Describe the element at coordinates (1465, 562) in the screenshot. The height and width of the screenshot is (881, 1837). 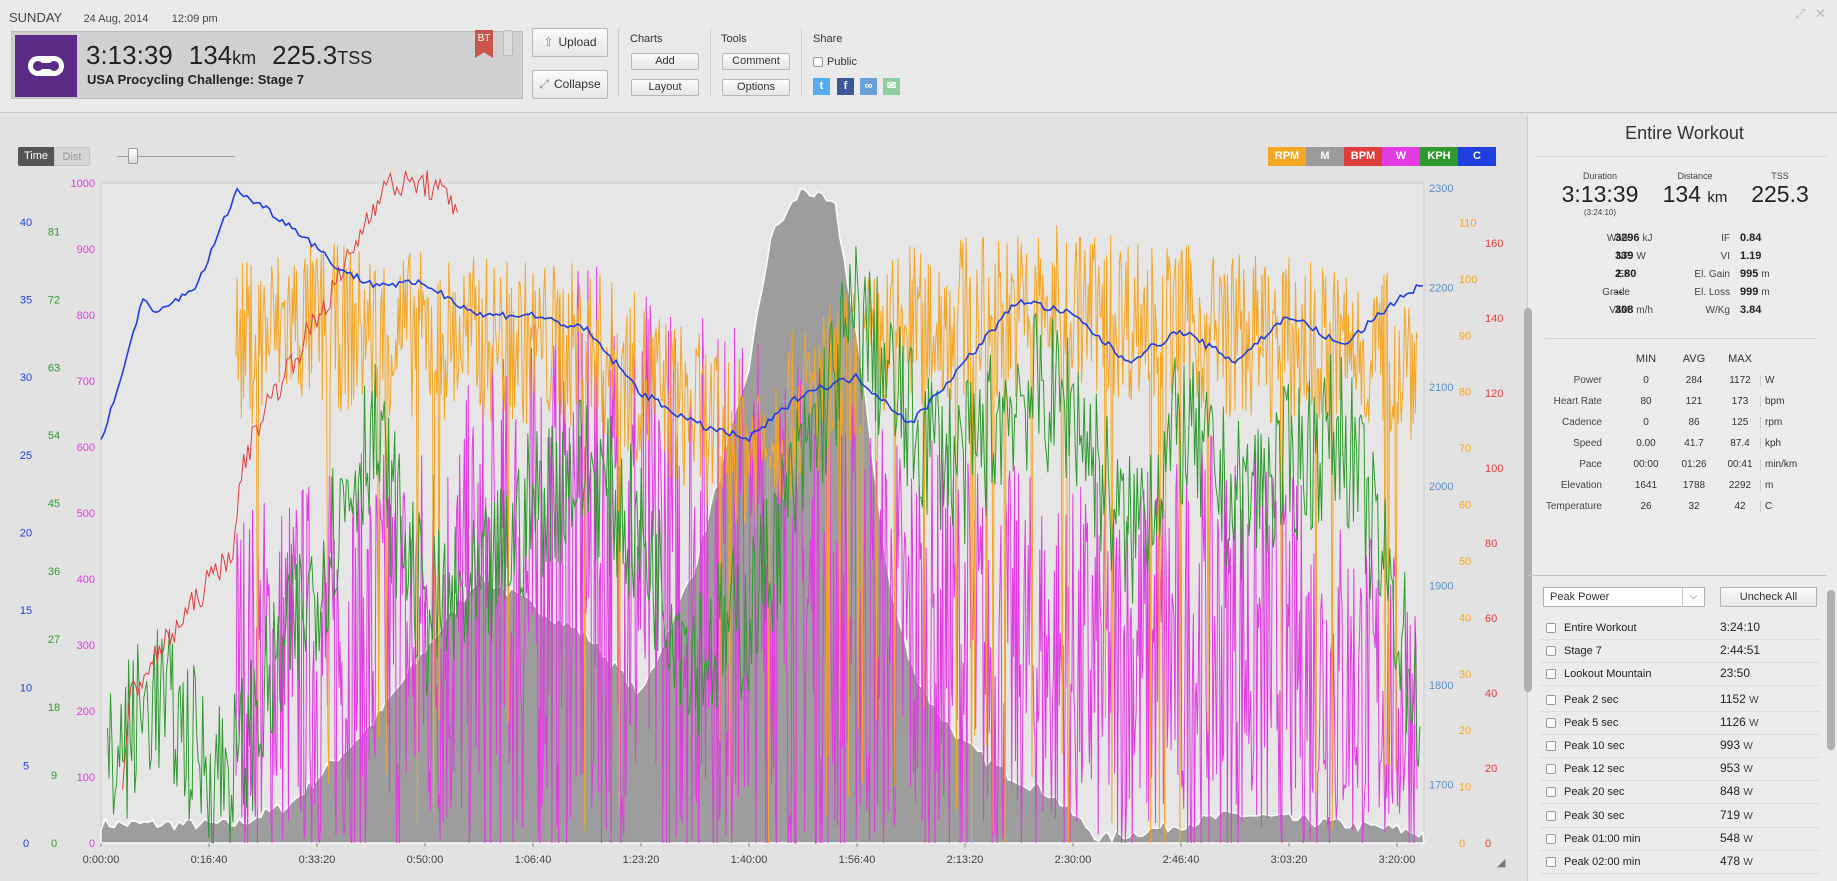
I see `y-tick-label-cadence-rpm: 50` at that location.